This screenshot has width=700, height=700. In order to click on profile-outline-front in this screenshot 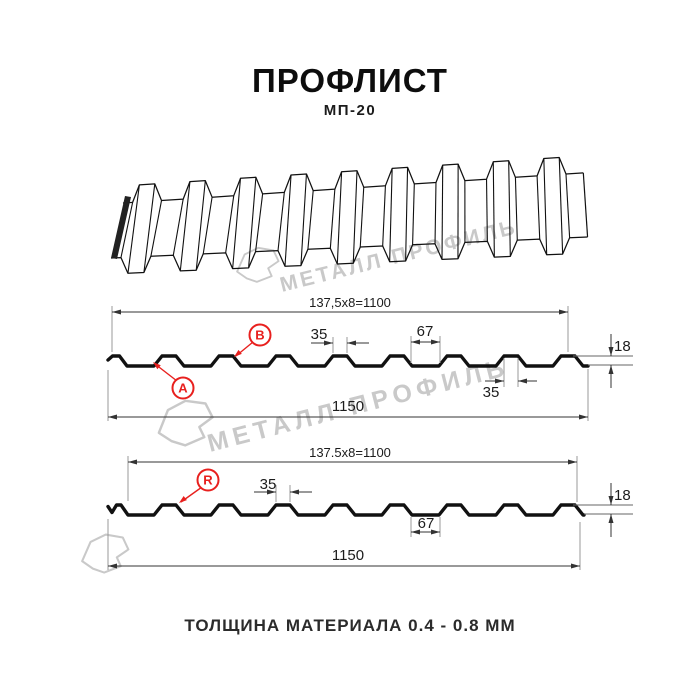, I will do `click(348, 361)`.